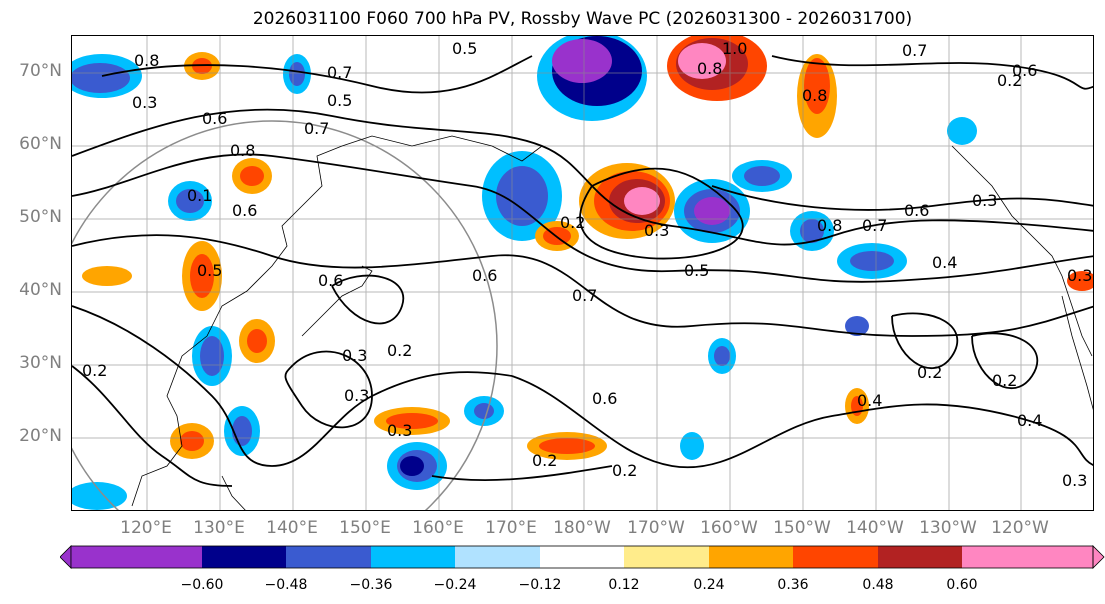  Describe the element at coordinates (66, 557) in the screenshot. I see `colorbar-min-arrow` at that location.